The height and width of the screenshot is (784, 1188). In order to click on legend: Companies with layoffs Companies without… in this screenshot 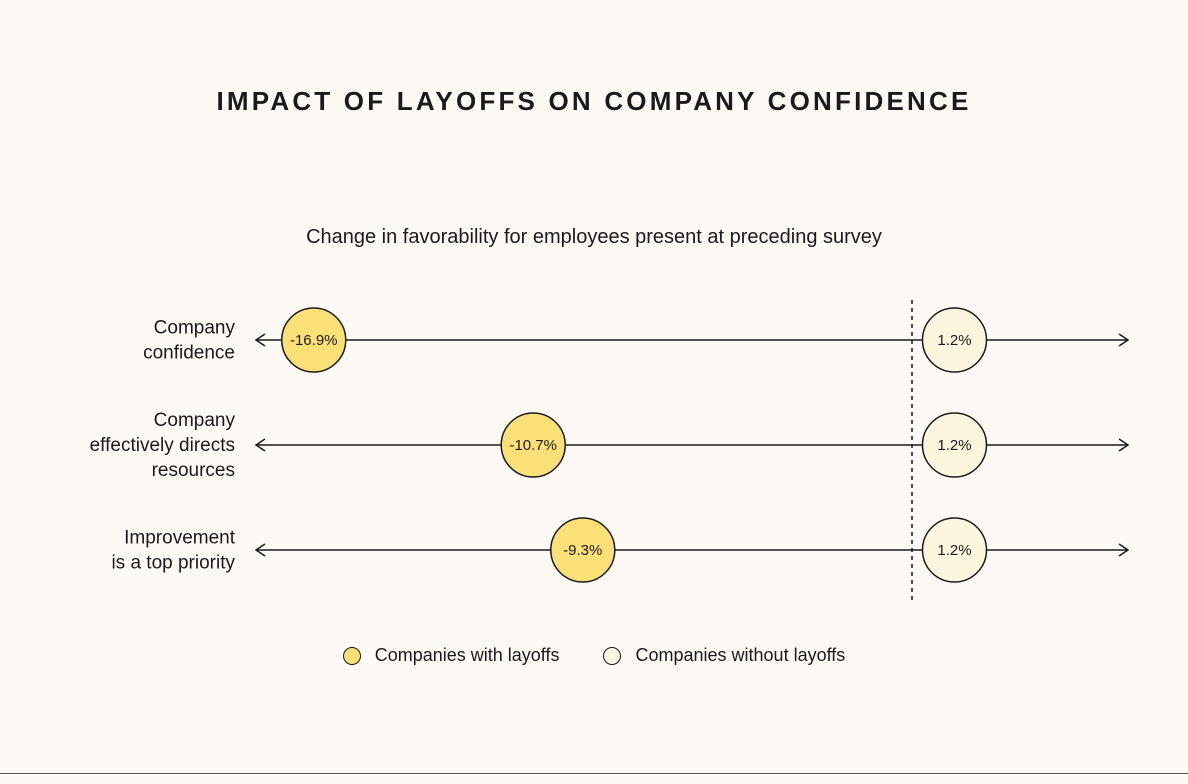, I will do `click(594, 655)`.